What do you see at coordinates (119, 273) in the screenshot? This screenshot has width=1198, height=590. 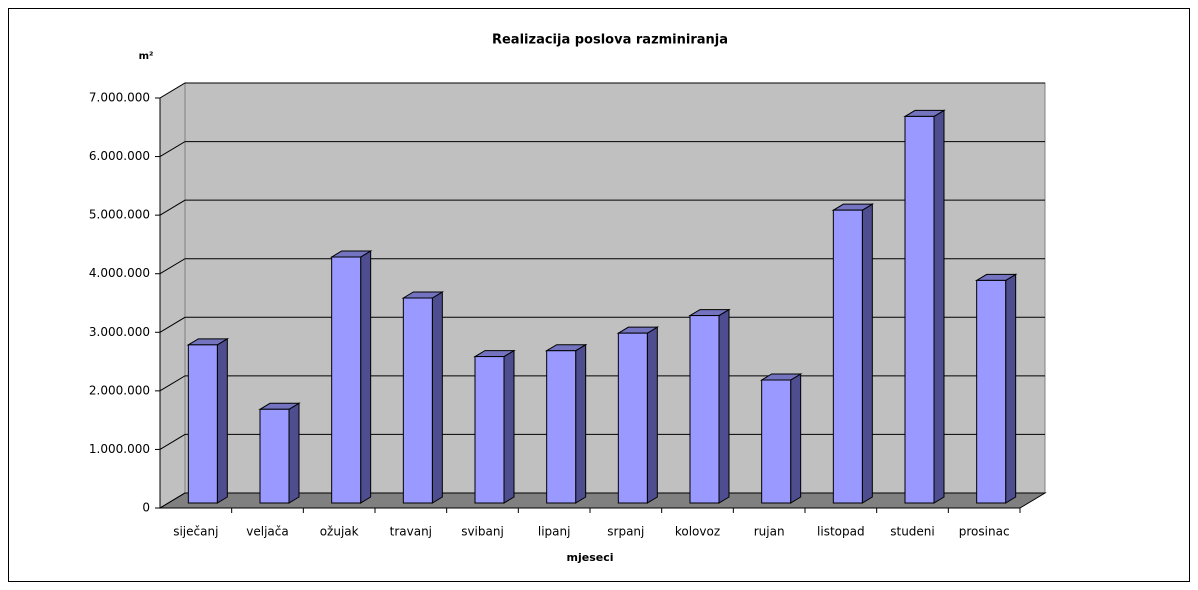 I see `y-tick-label: 4.000.000` at bounding box center [119, 273].